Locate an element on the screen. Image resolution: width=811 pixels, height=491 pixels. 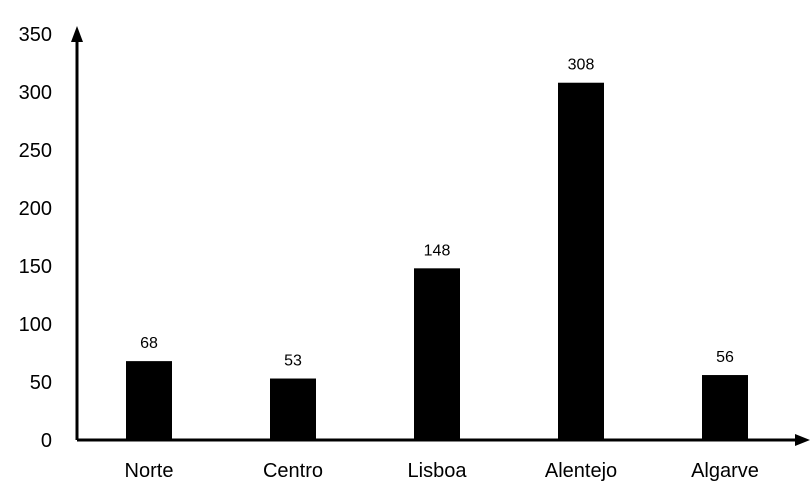
y-tick-label: 50 is located at coordinates (41, 383).